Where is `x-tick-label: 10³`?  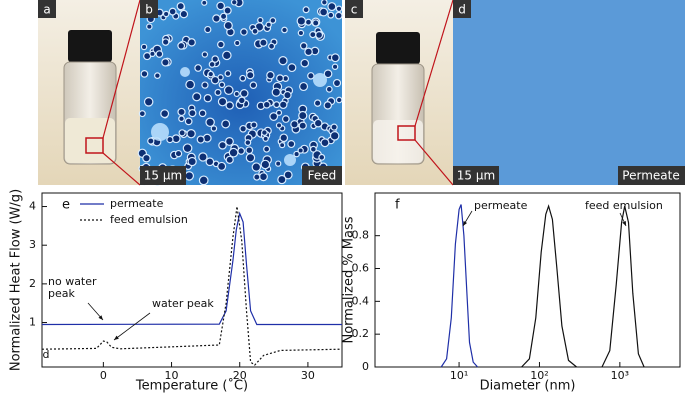
x-tick-label: 10³ is located at coordinates (620, 375).